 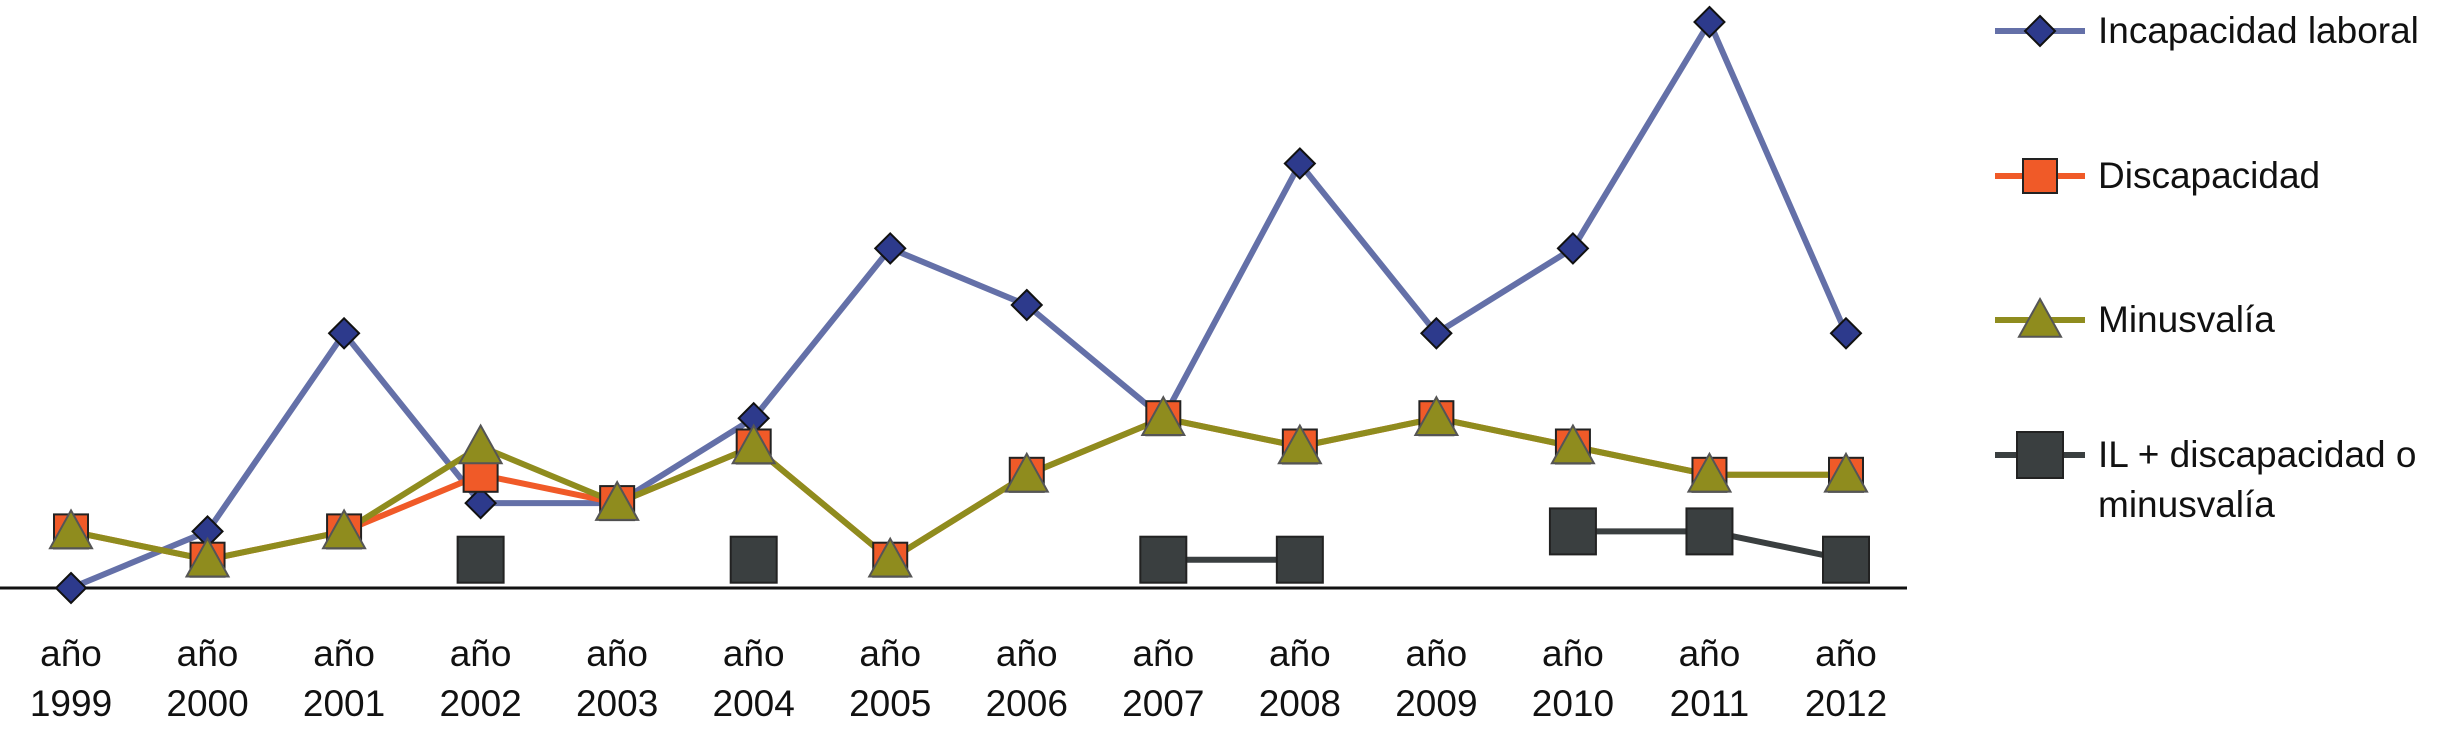 I want to click on legend-label: Minusvalía, so click(x=2186, y=319).